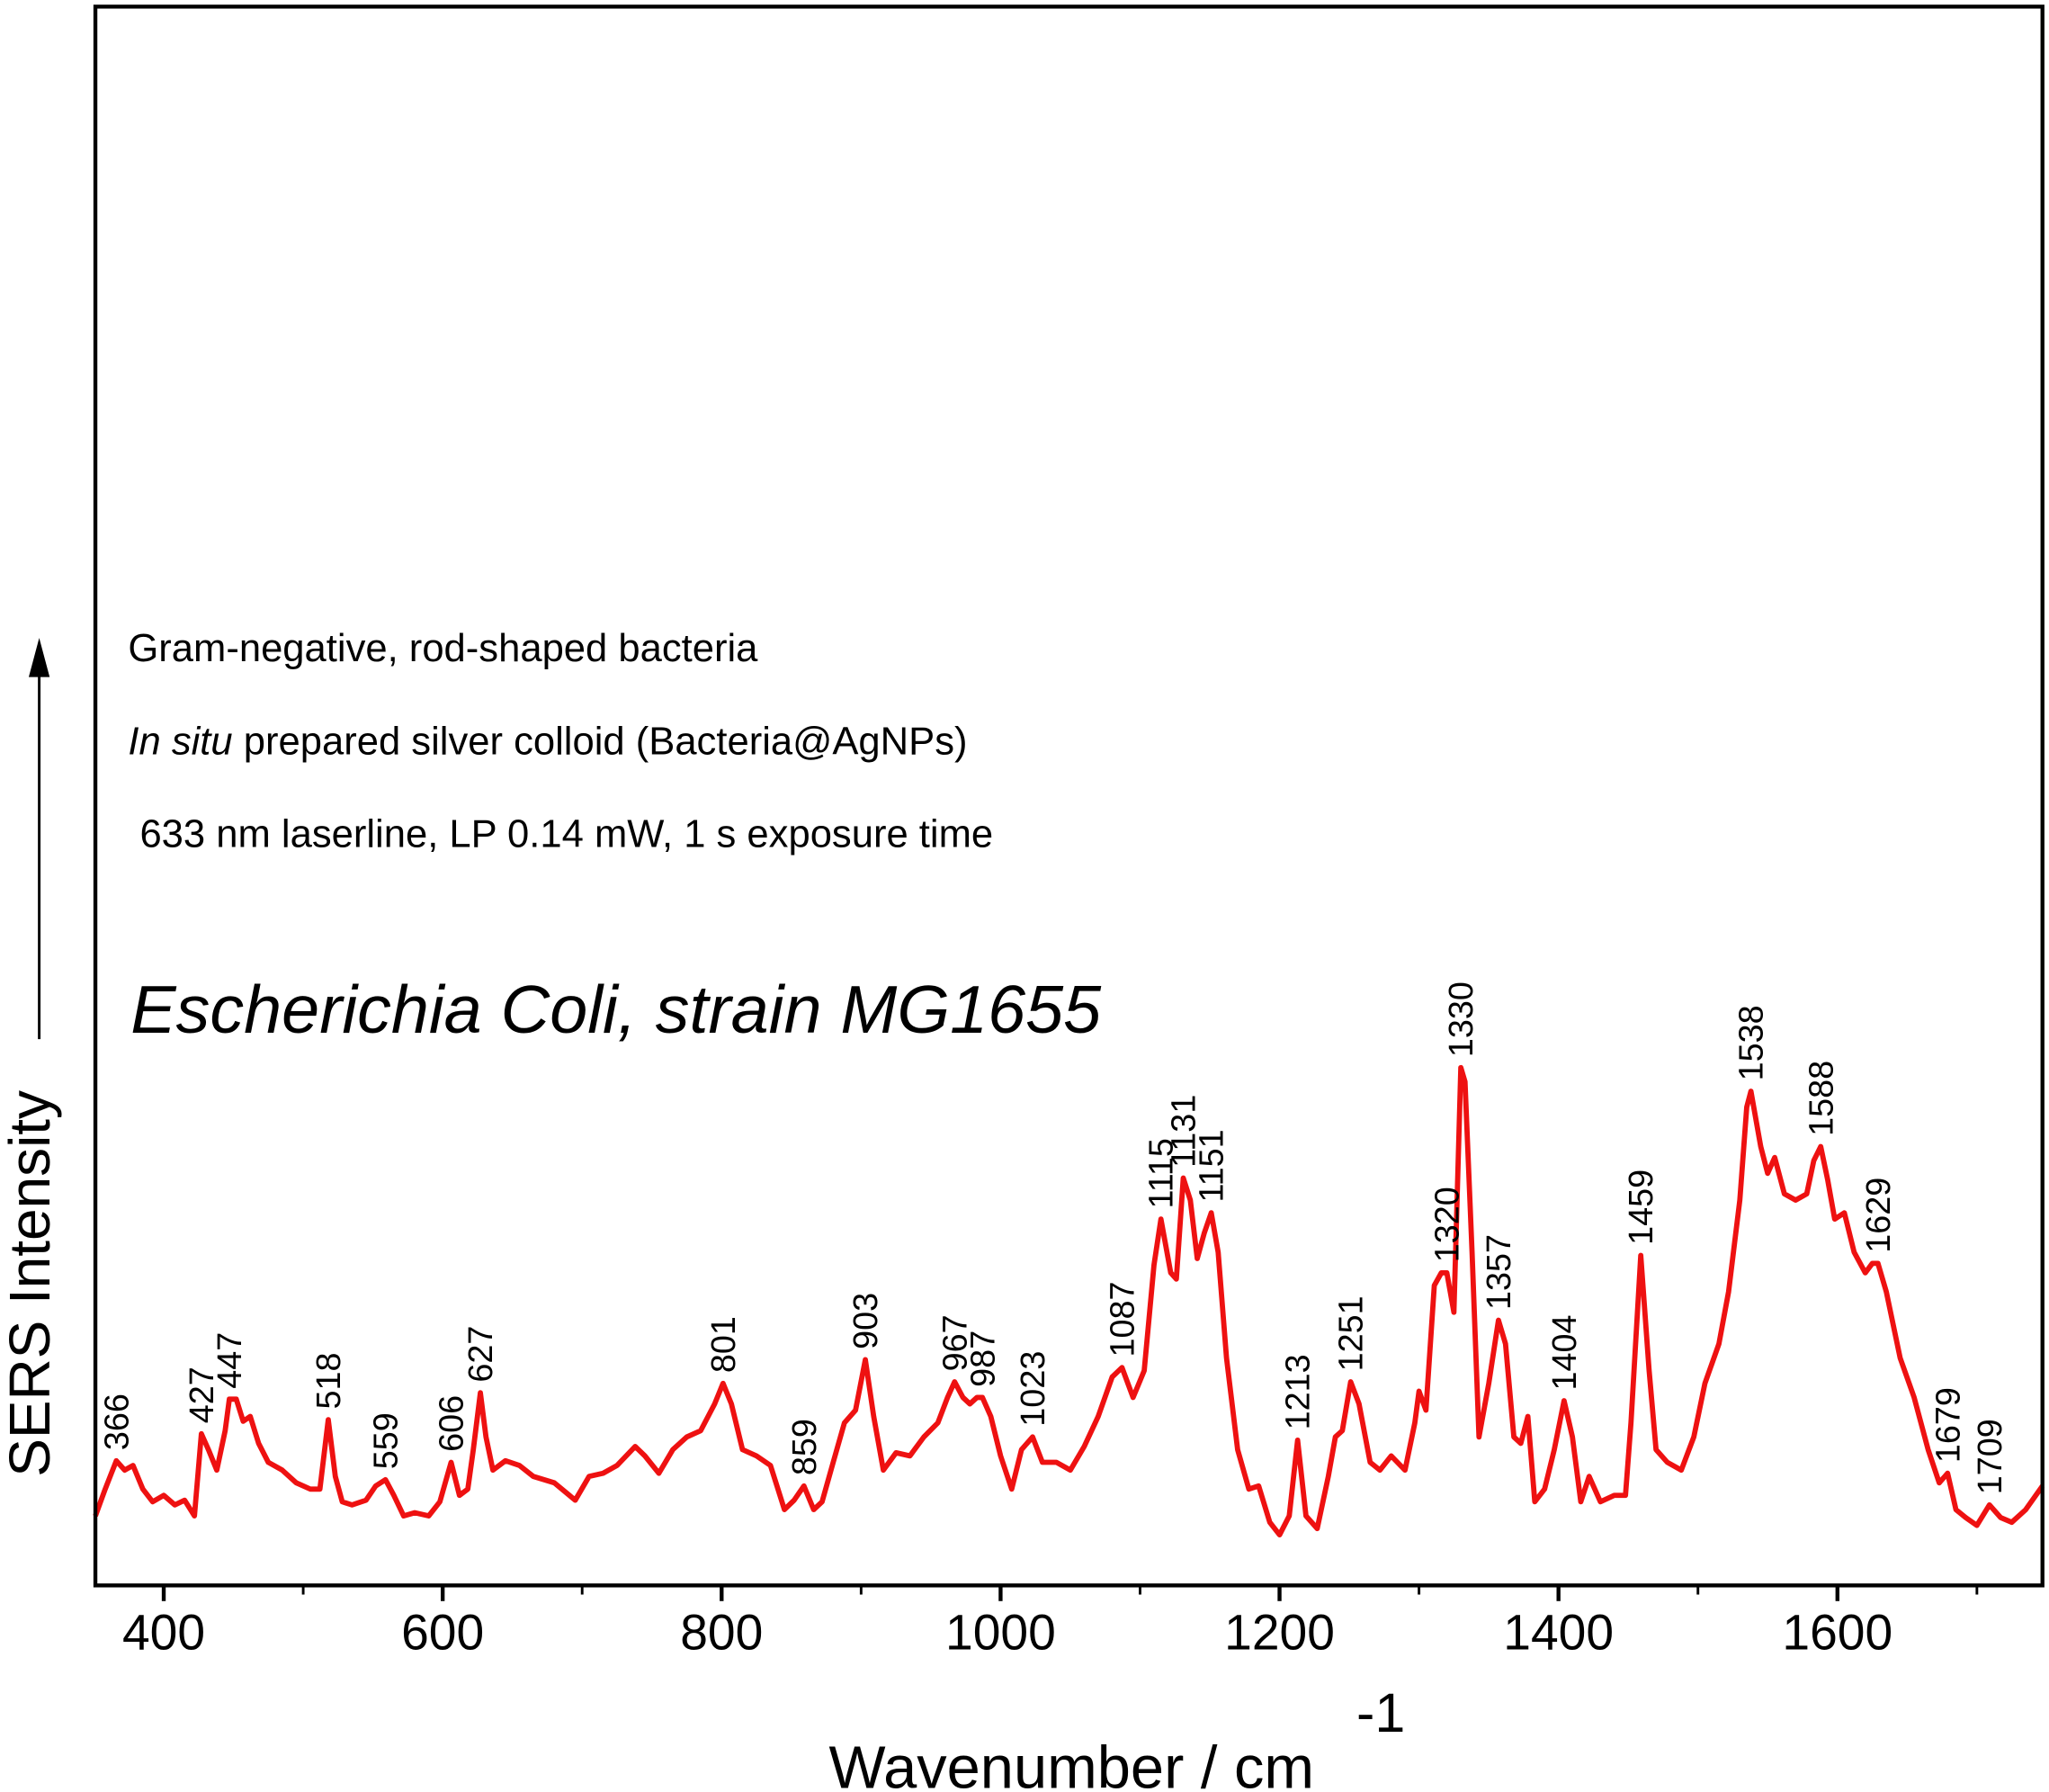 The image size is (2049, 1792). Describe the element at coordinates (1448, 1224) in the screenshot. I see `peak-label: 1320` at that location.